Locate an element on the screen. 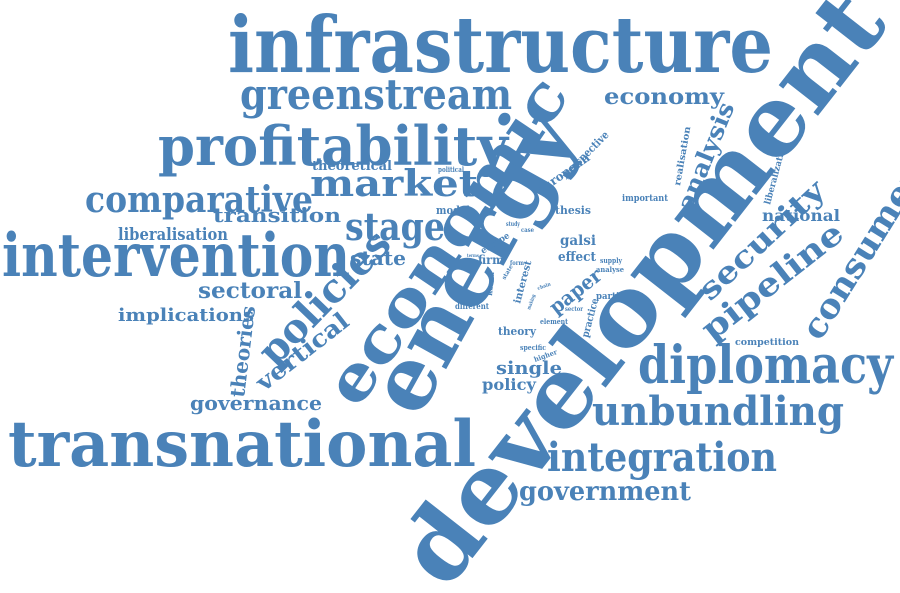 This screenshot has width=900, height=593. word-stage: stage is located at coordinates (395, 226).